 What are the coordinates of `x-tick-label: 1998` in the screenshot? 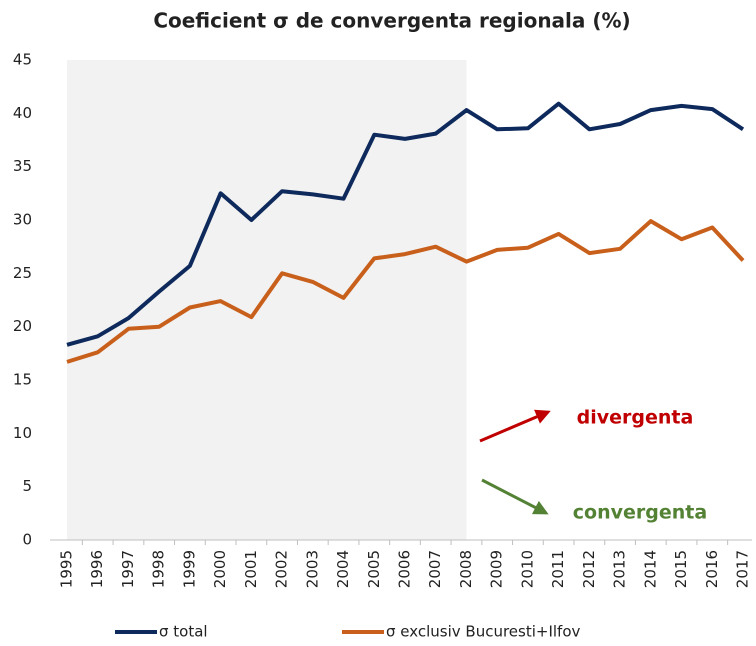 It's located at (159, 569).